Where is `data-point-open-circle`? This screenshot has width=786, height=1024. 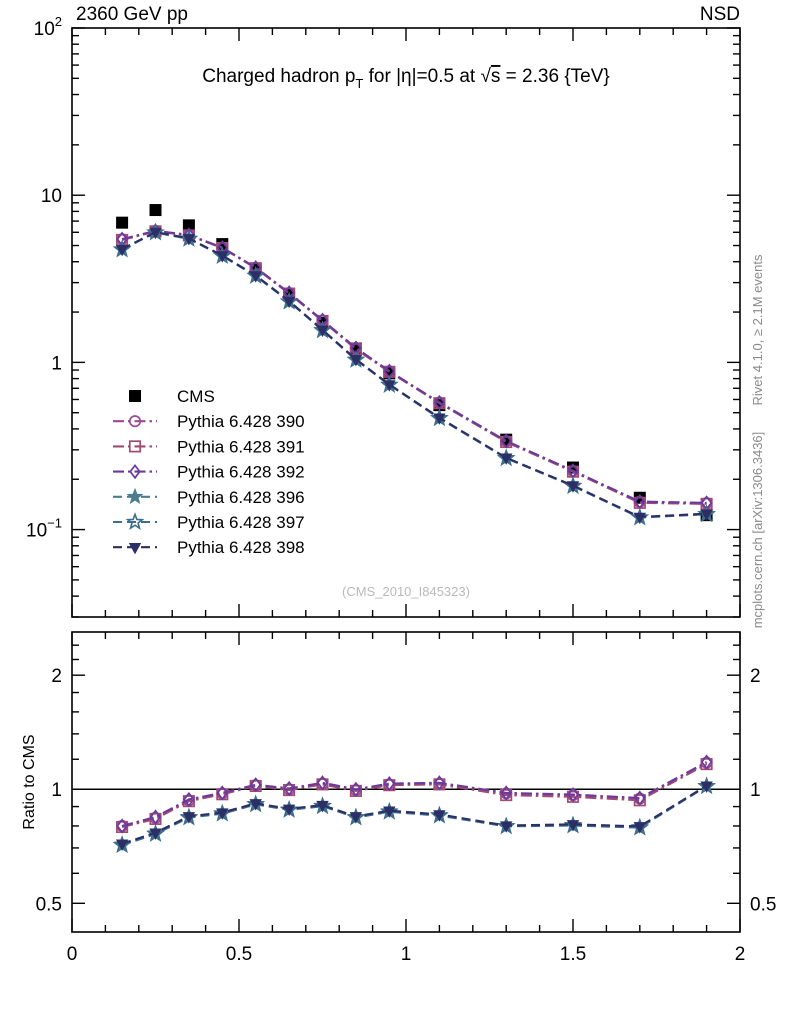
data-point-open-circle is located at coordinates (135, 421).